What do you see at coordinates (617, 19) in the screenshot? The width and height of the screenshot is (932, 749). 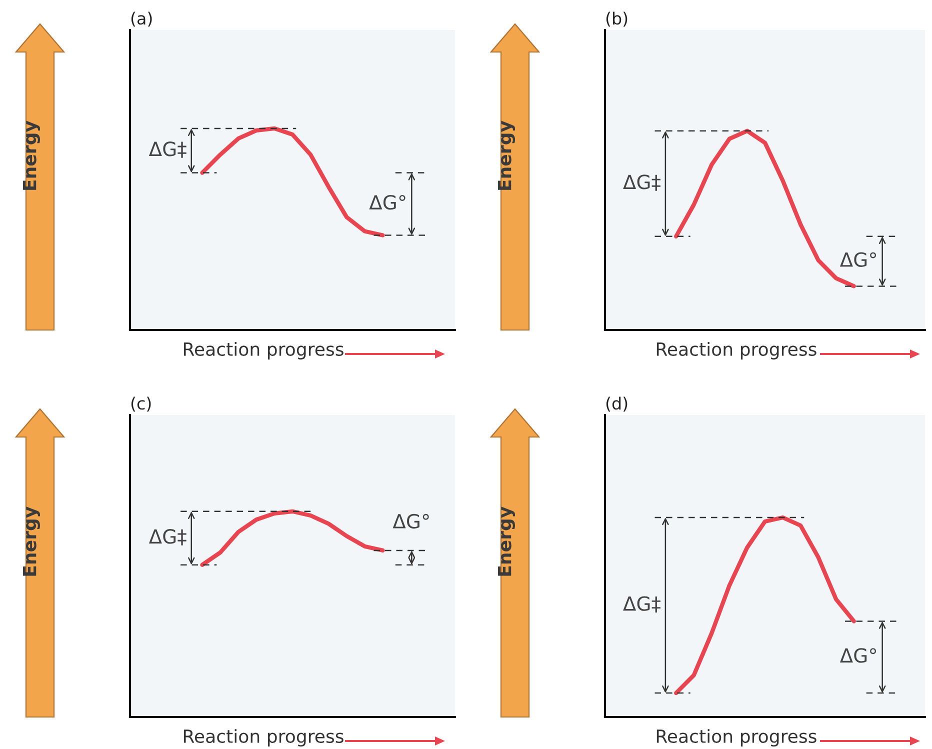 I see `chart-title: (b)` at bounding box center [617, 19].